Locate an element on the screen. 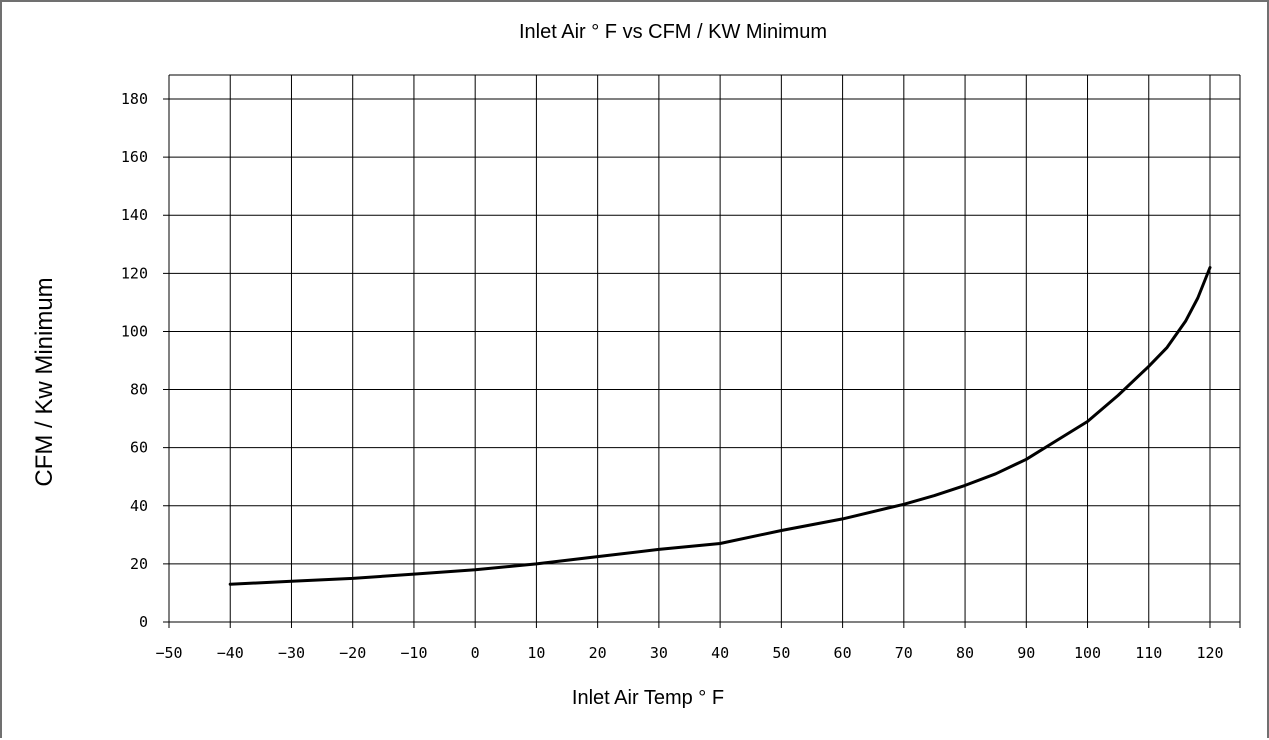 This screenshot has height=740, width=1269. x-tick-label: 90 is located at coordinates (1026, 653).